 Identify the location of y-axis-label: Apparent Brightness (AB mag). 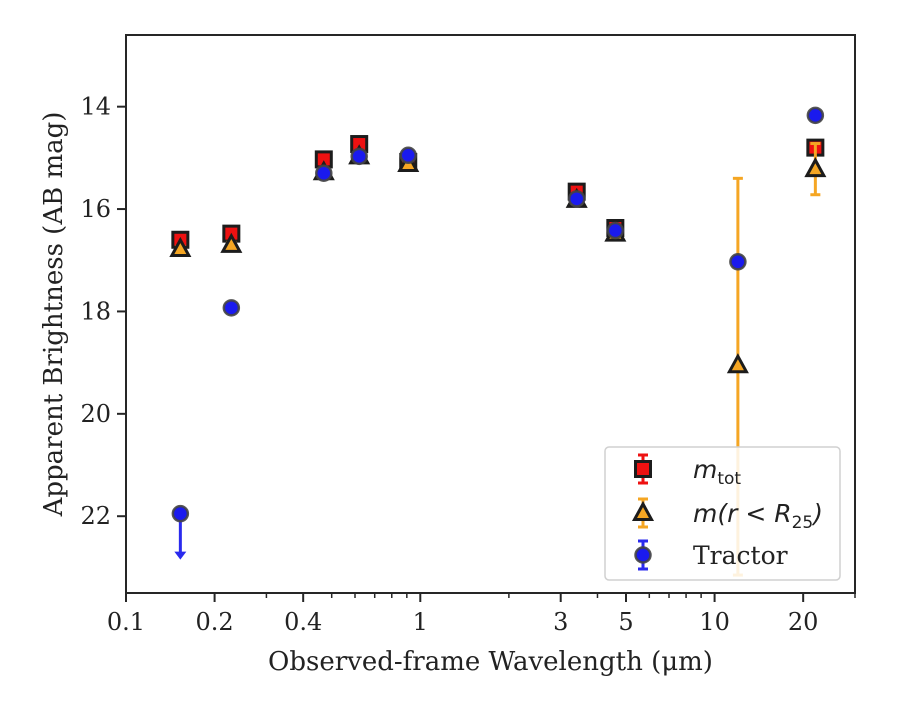
(54, 315).